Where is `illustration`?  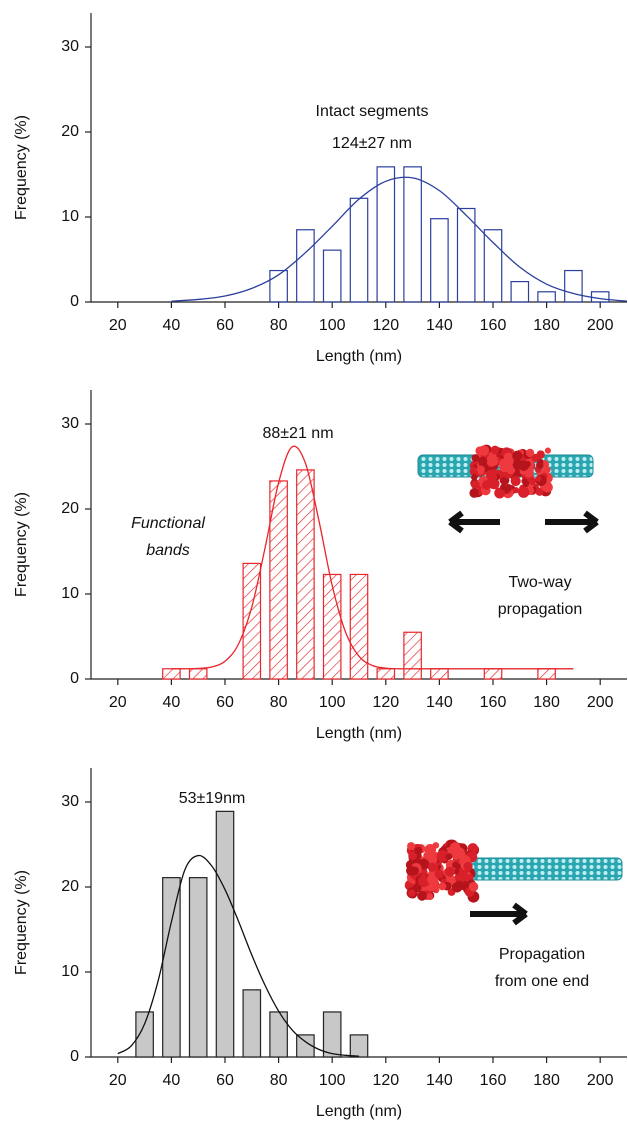 illustration is located at coordinates (513, 685).